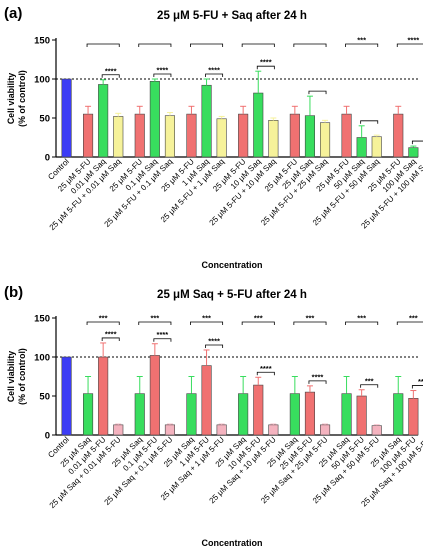 The height and width of the screenshot is (550, 423). I want to click on y-tick-label: 100, so click(42, 358).